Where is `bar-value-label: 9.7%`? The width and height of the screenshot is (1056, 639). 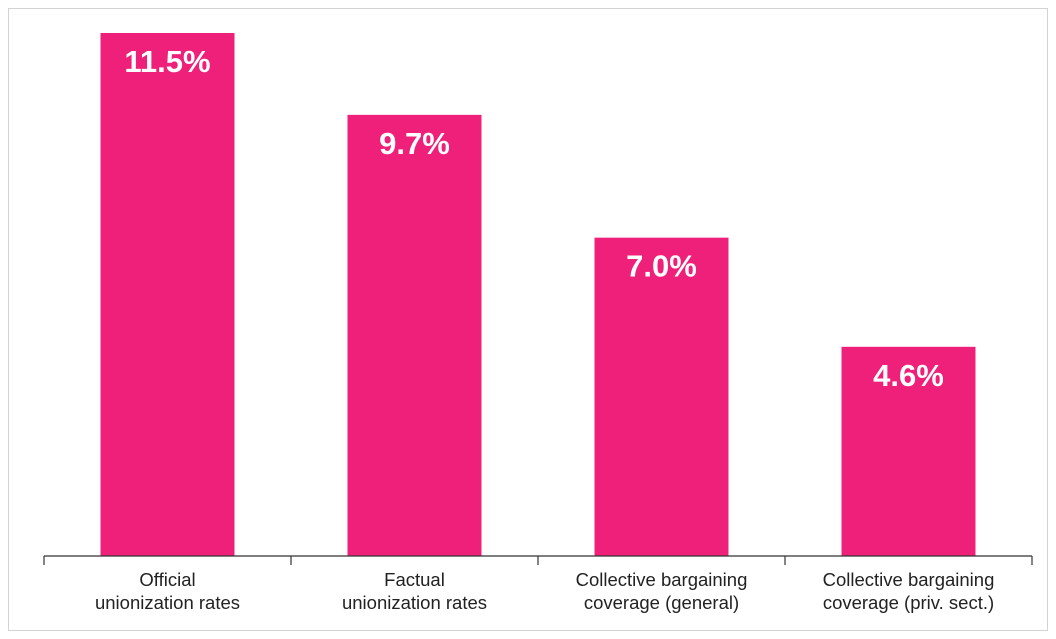 bar-value-label: 9.7% is located at coordinates (414, 143).